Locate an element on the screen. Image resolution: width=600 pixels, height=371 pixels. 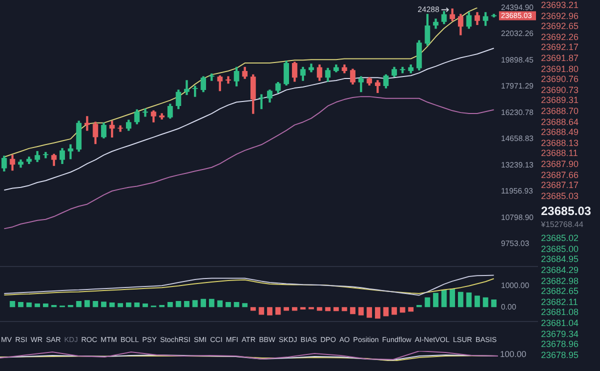
text: 23687.17 is located at coordinates (560, 185).